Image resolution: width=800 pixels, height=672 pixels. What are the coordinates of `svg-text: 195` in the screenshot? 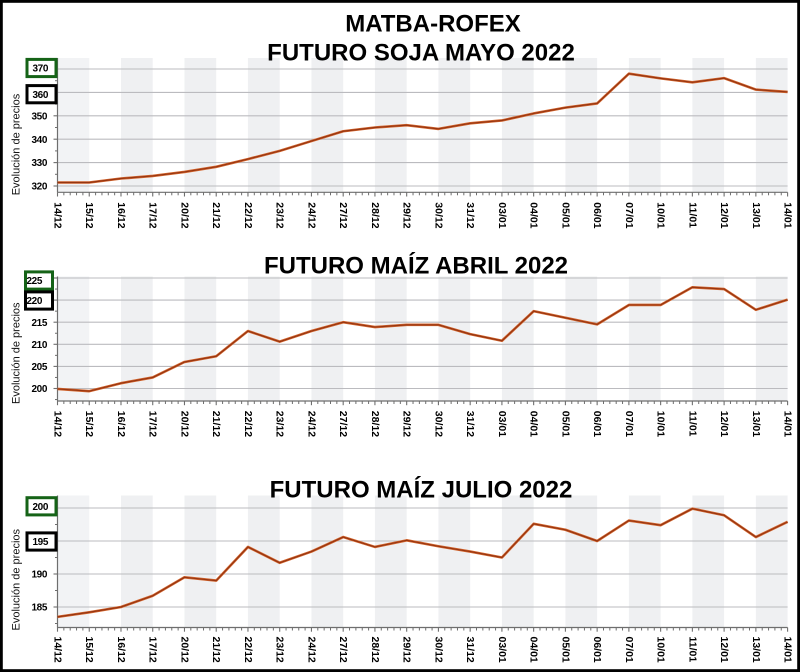 It's located at (41, 542).